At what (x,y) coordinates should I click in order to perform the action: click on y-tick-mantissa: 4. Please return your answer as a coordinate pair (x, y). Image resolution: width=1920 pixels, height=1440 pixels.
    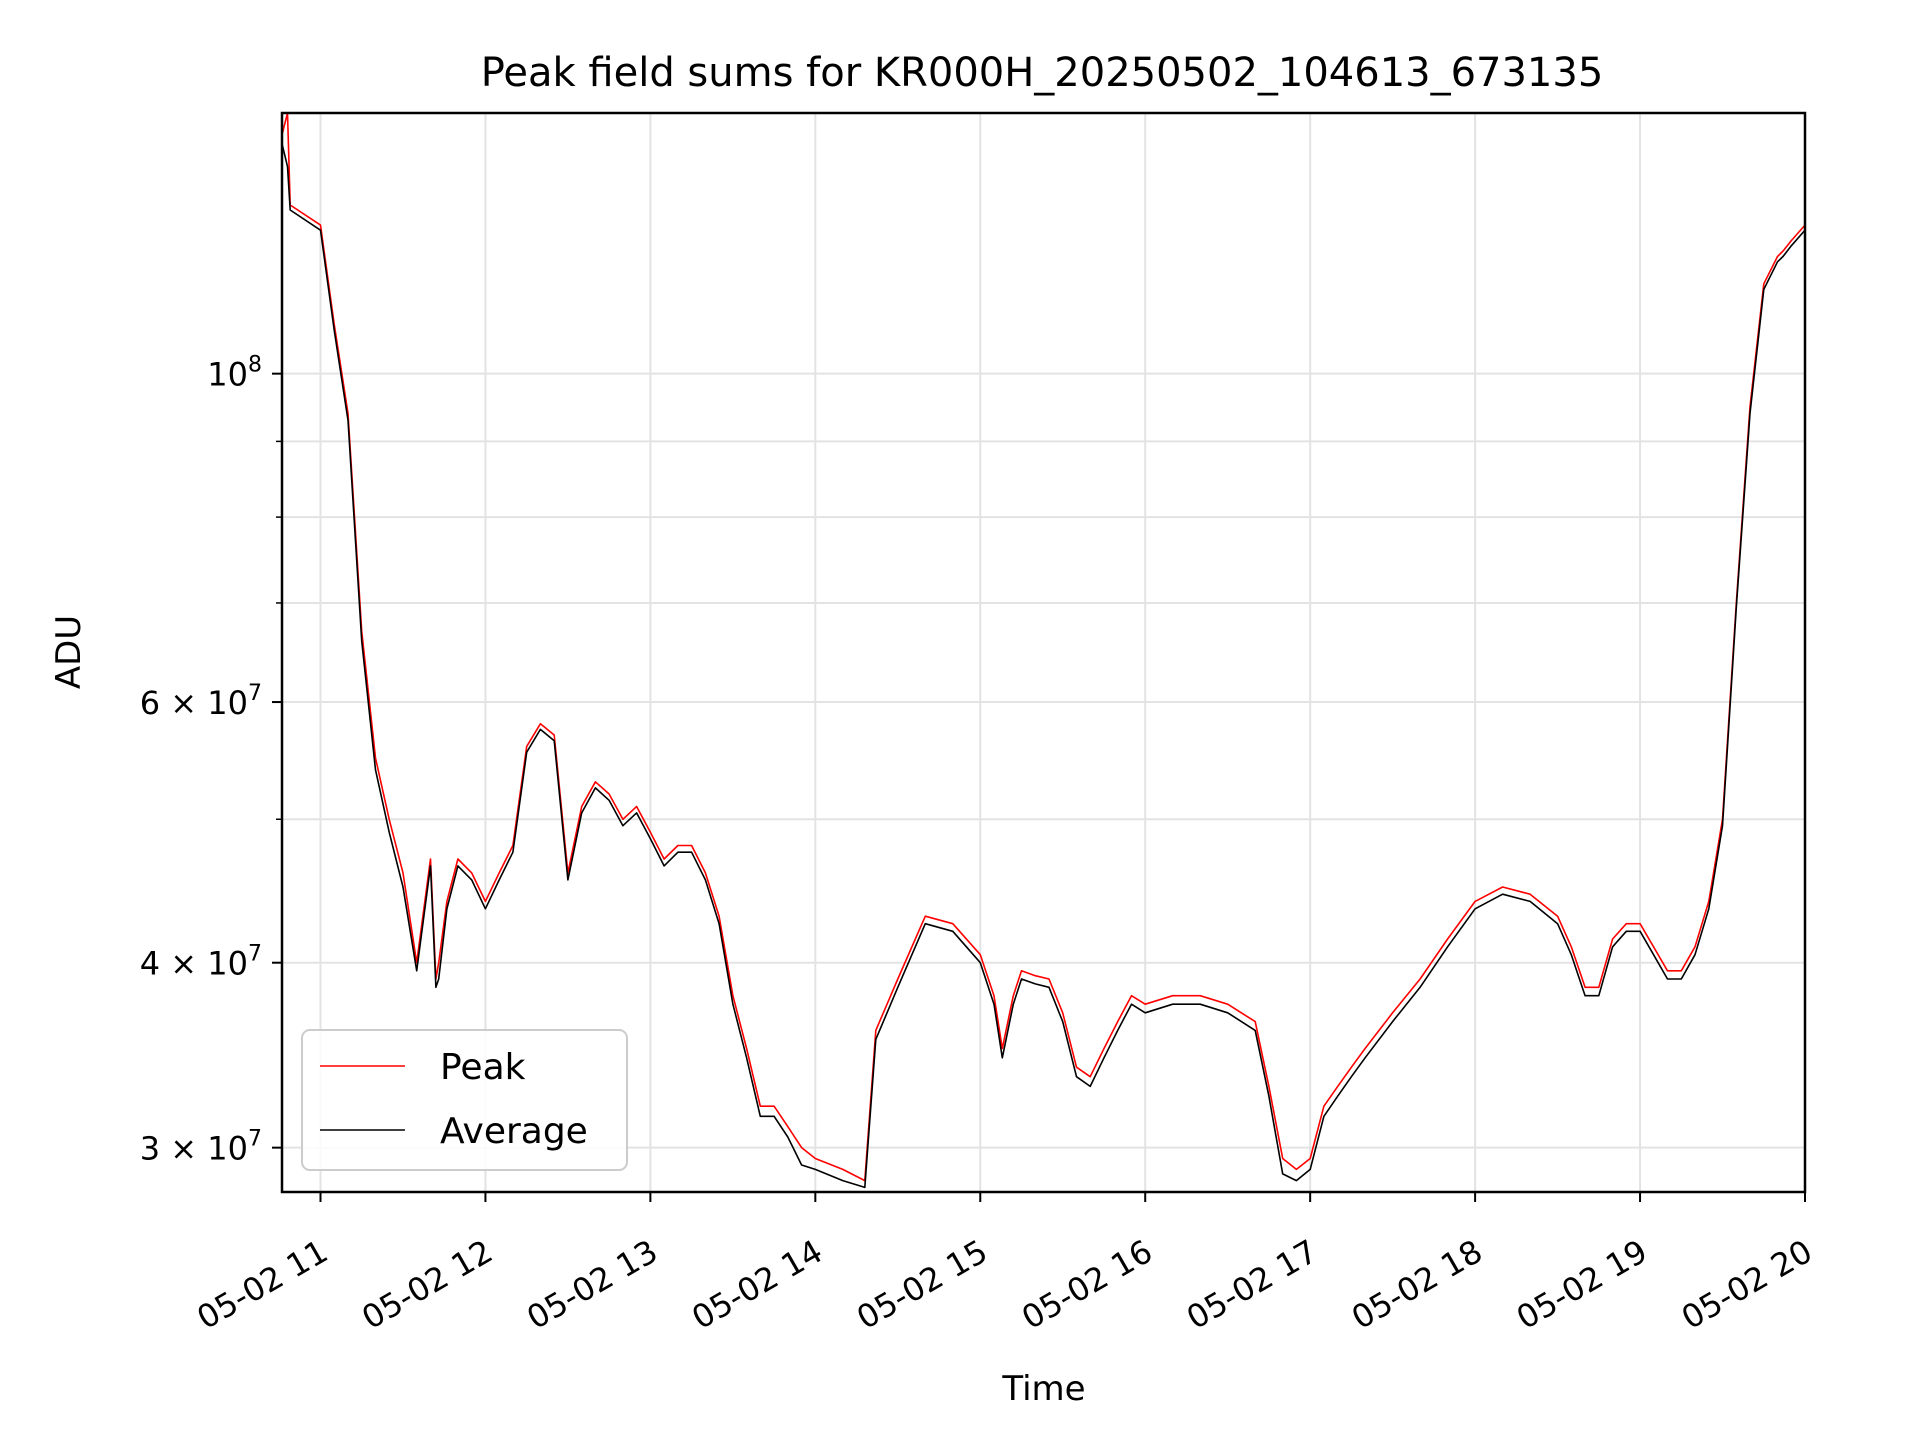
    Looking at the image, I should click on (150, 964).